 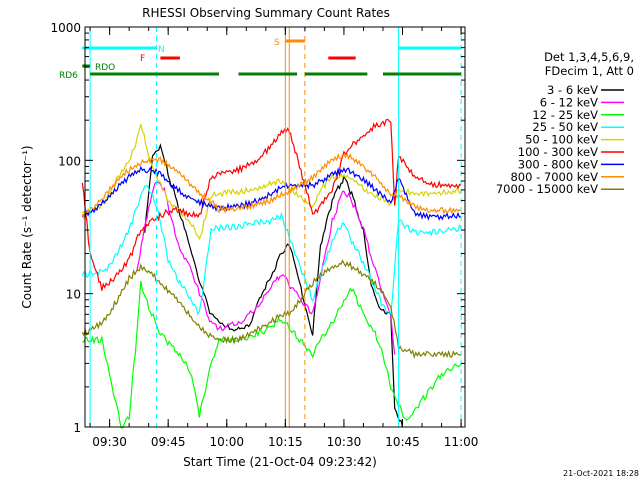 I want to click on y-axis-label: Count Rate (s⁻¹ detector⁻¹), so click(x=27, y=226).